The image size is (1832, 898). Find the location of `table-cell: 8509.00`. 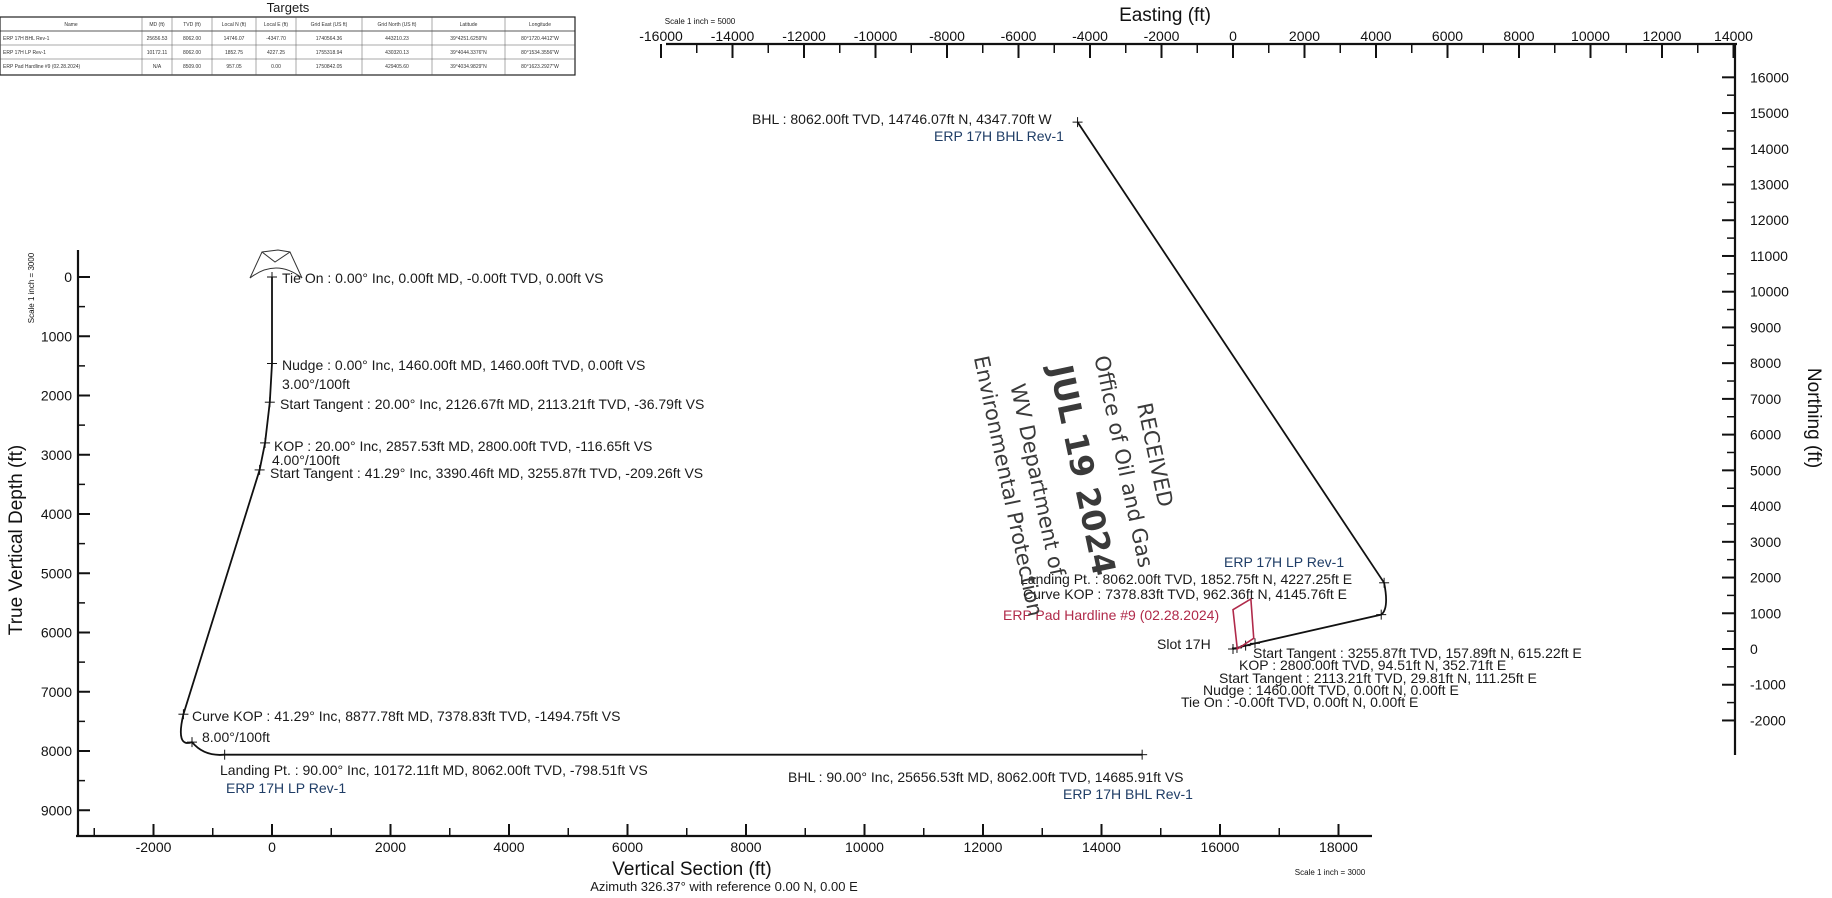

table-cell: 8509.00 is located at coordinates (192, 67).